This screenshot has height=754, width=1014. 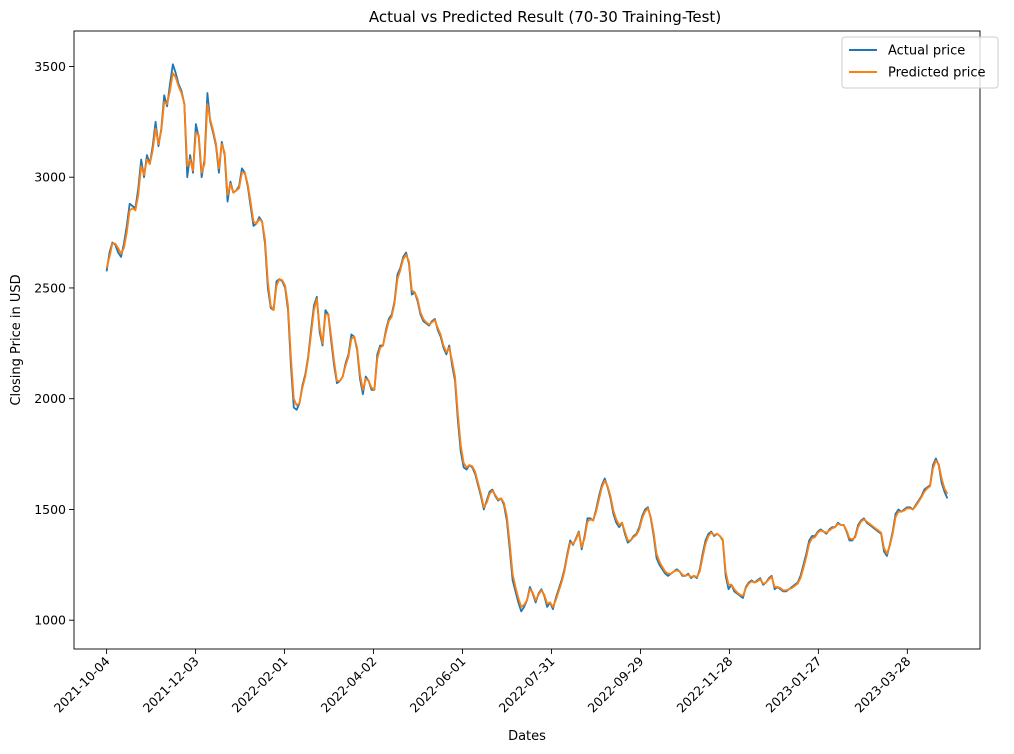 I want to click on y-tick-label: 2500, so click(x=50, y=287).